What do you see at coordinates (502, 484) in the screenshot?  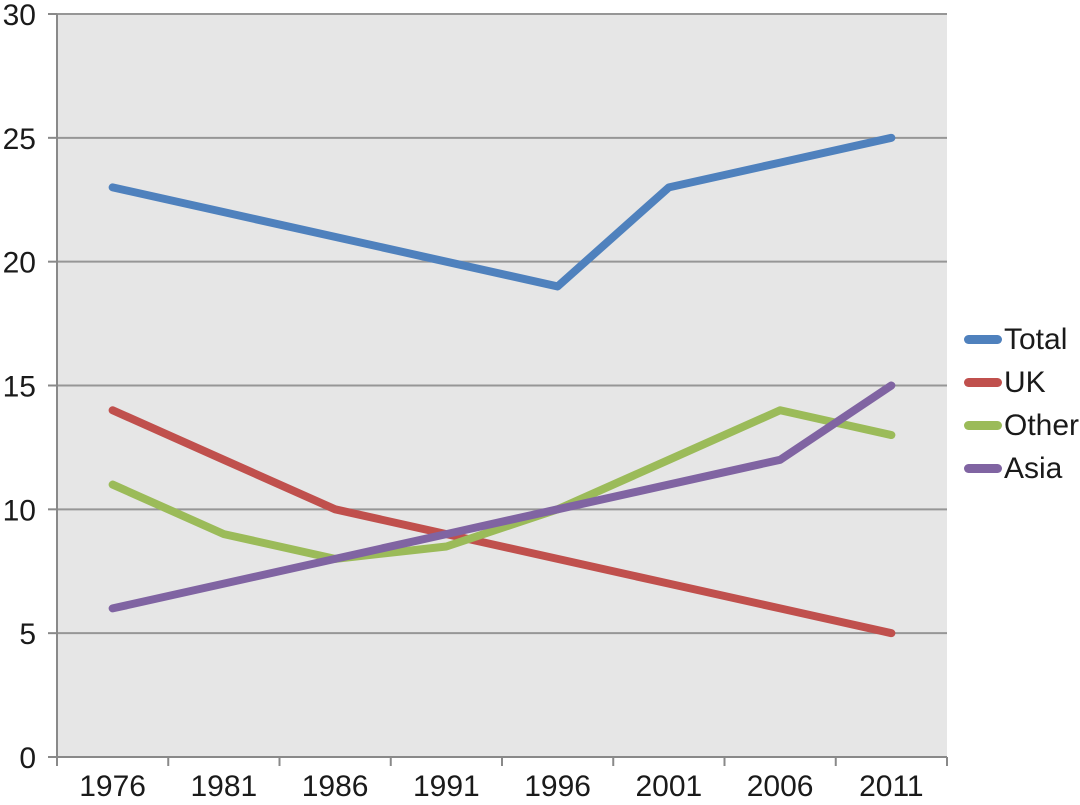 I see `series-line-other` at bounding box center [502, 484].